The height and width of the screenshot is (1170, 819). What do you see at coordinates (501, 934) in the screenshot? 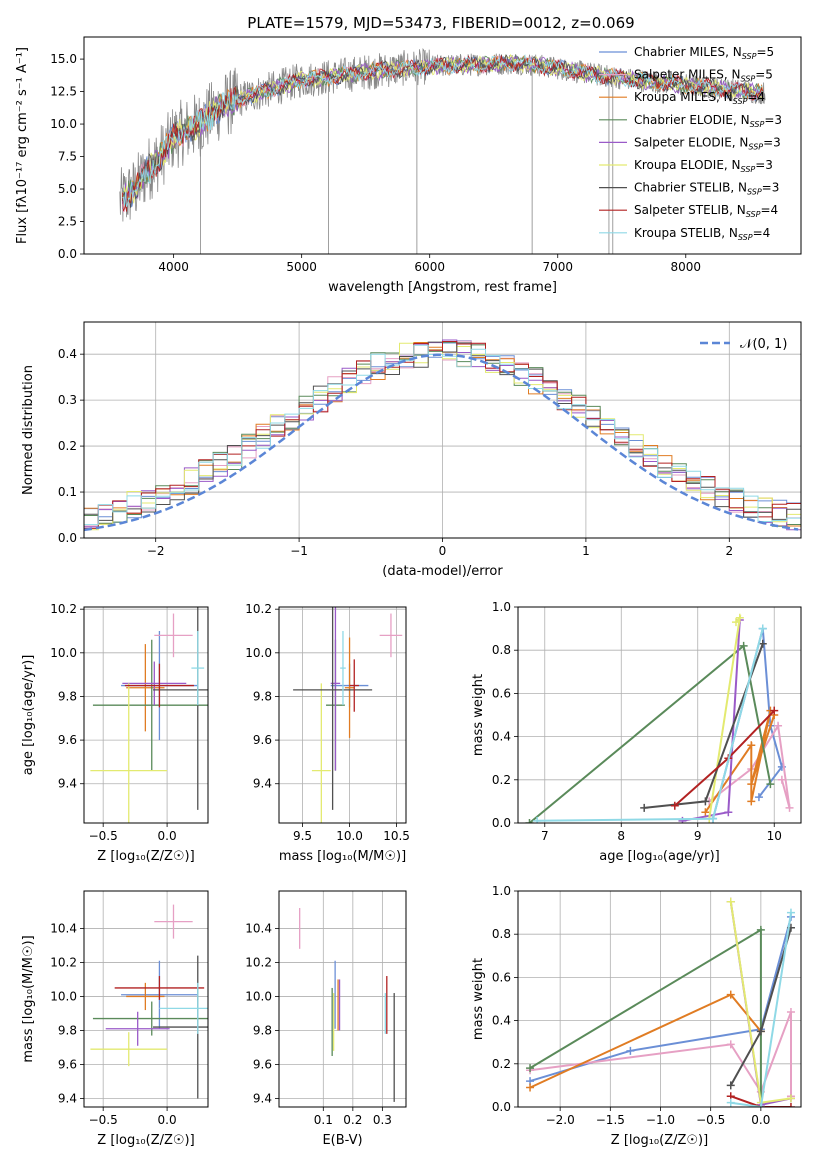
I see `y-tick-label: 0.8` at bounding box center [501, 934].